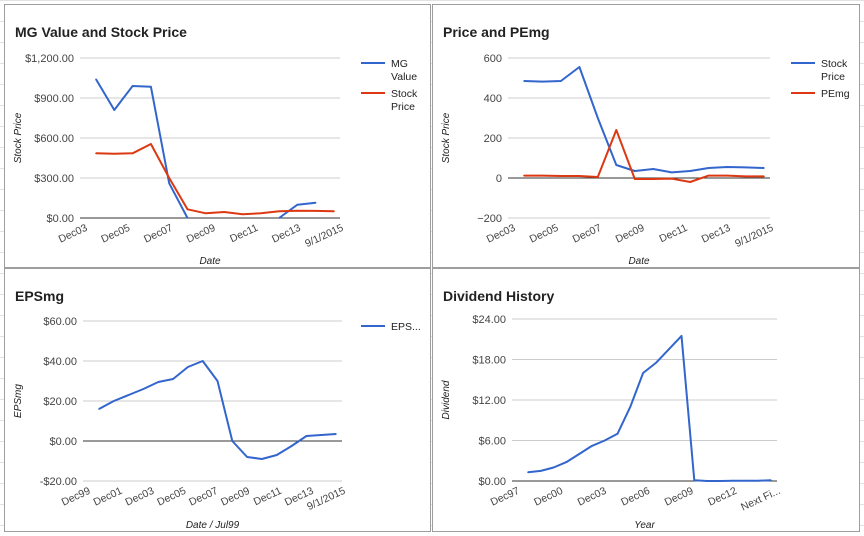 Image resolution: width=864 pixels, height=536 pixels. What do you see at coordinates (498, 296) in the screenshot?
I see `chart-title: Dividend History` at bounding box center [498, 296].